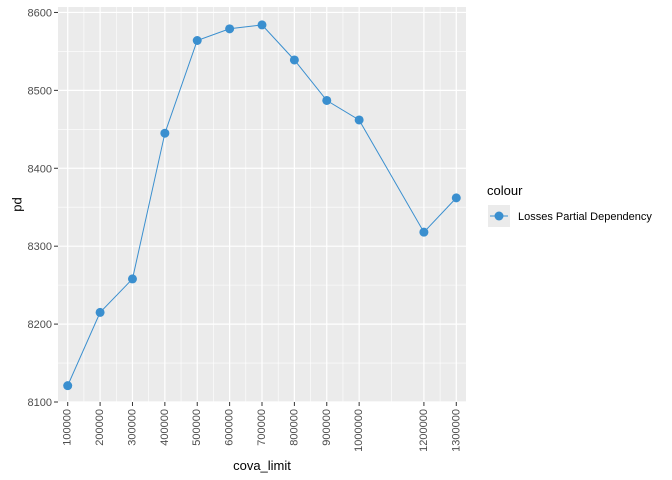  Describe the element at coordinates (569, 205) in the screenshot. I see `legend: colour Losses Partial Dependency` at that location.